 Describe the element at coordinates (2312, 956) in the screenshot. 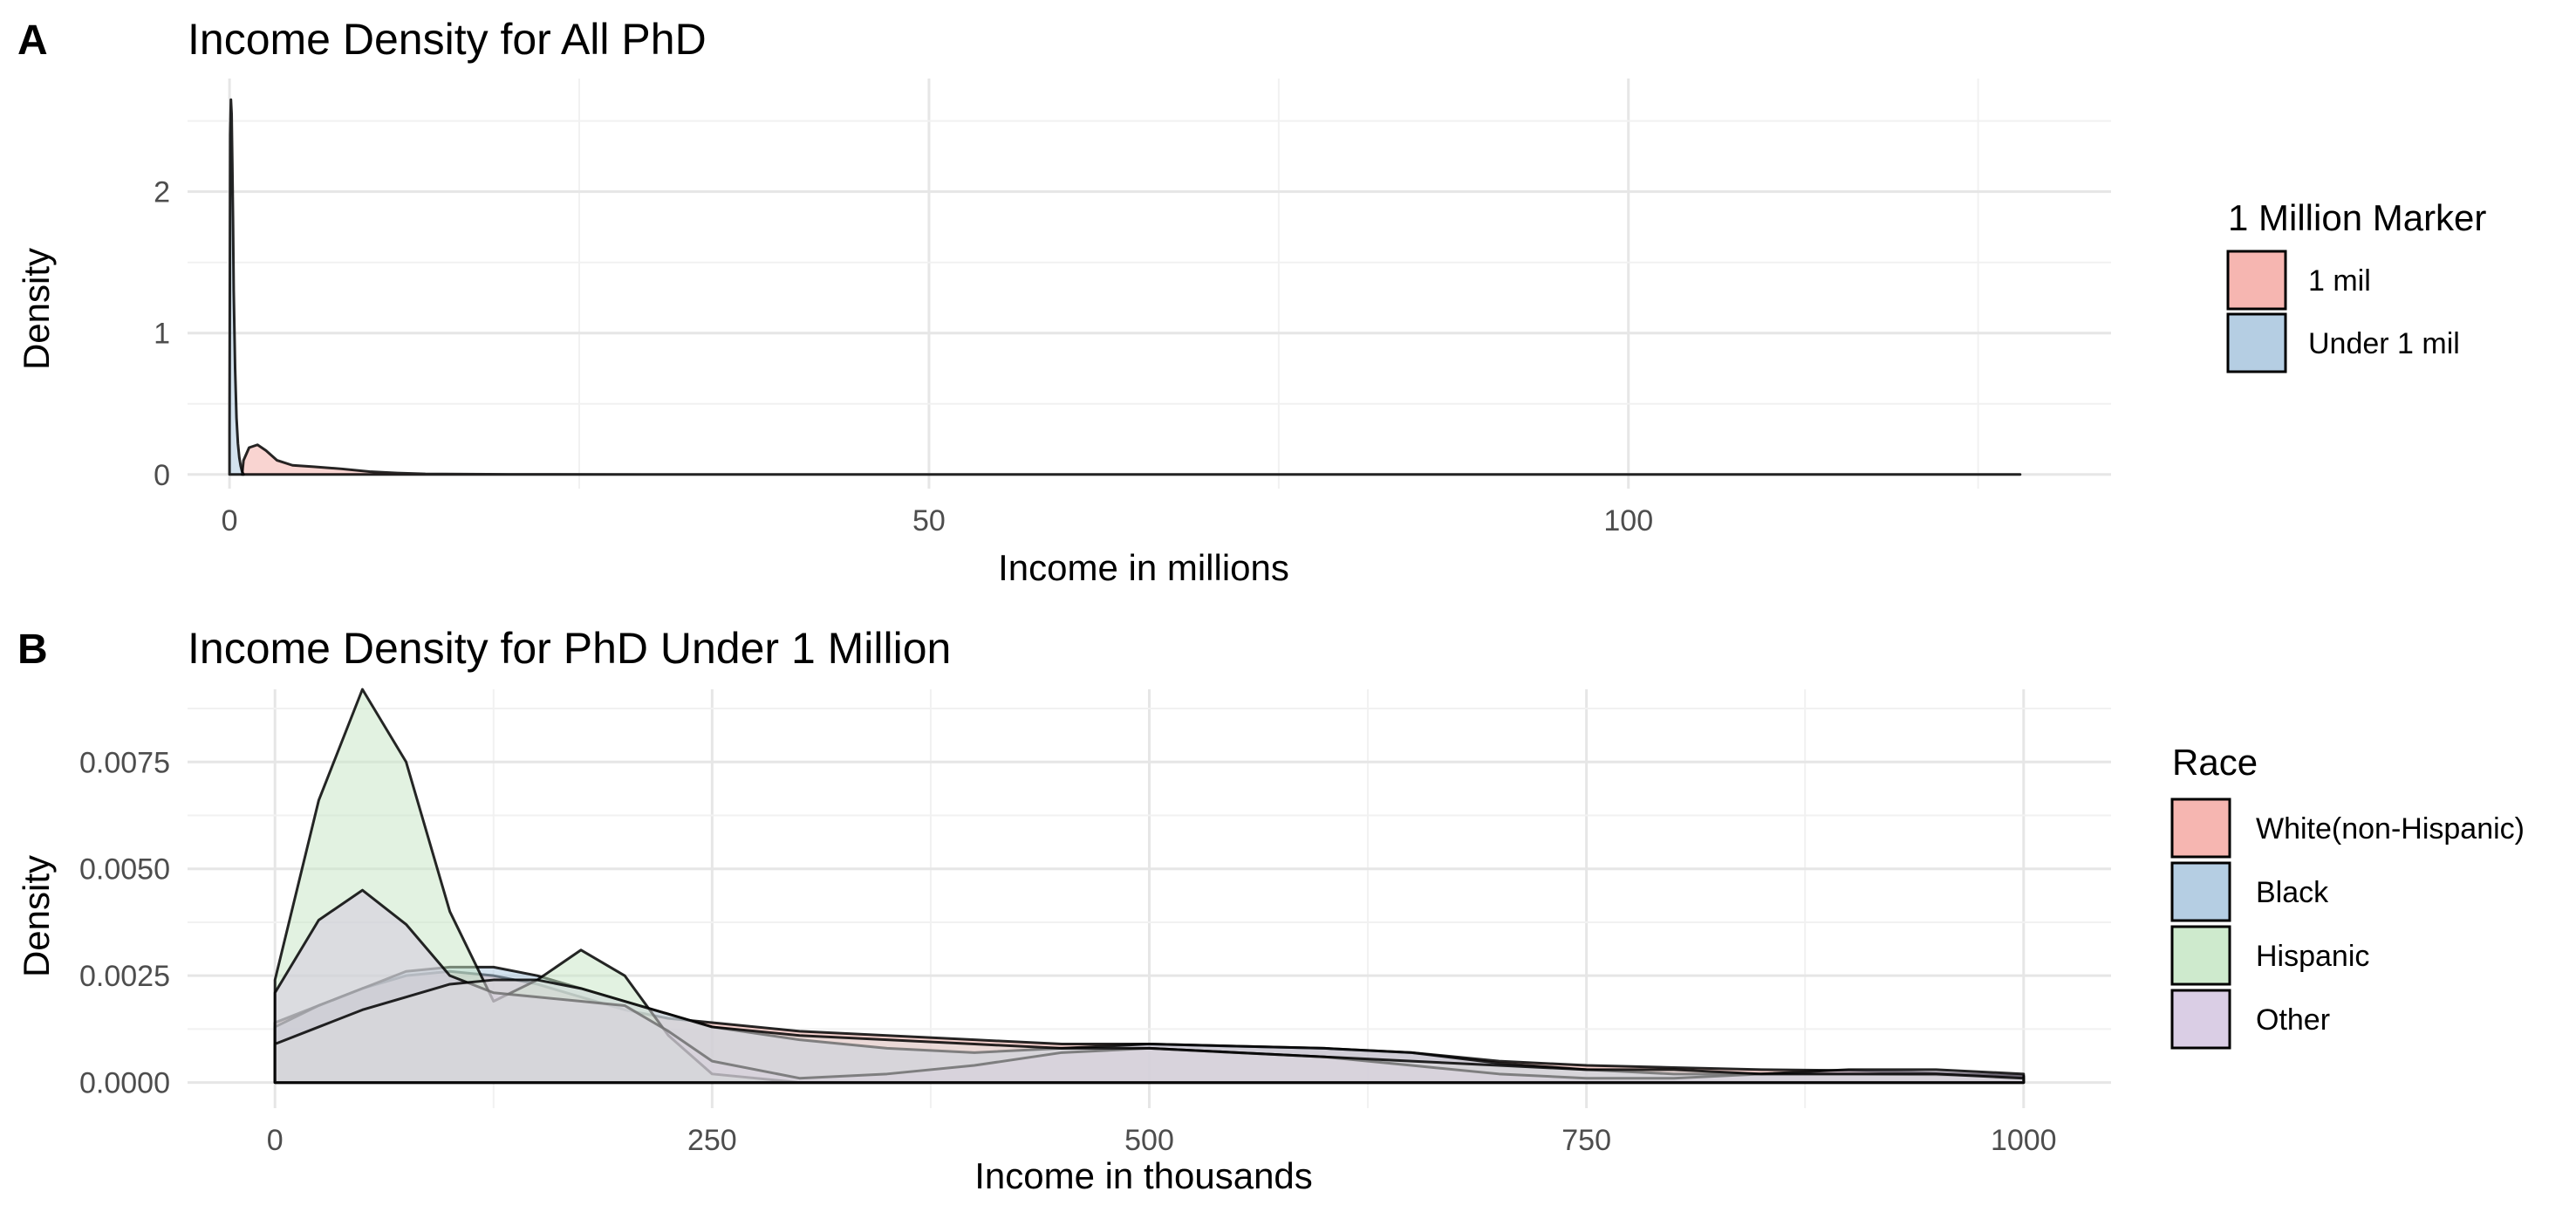

I see `legend-label: Hispanic` at that location.